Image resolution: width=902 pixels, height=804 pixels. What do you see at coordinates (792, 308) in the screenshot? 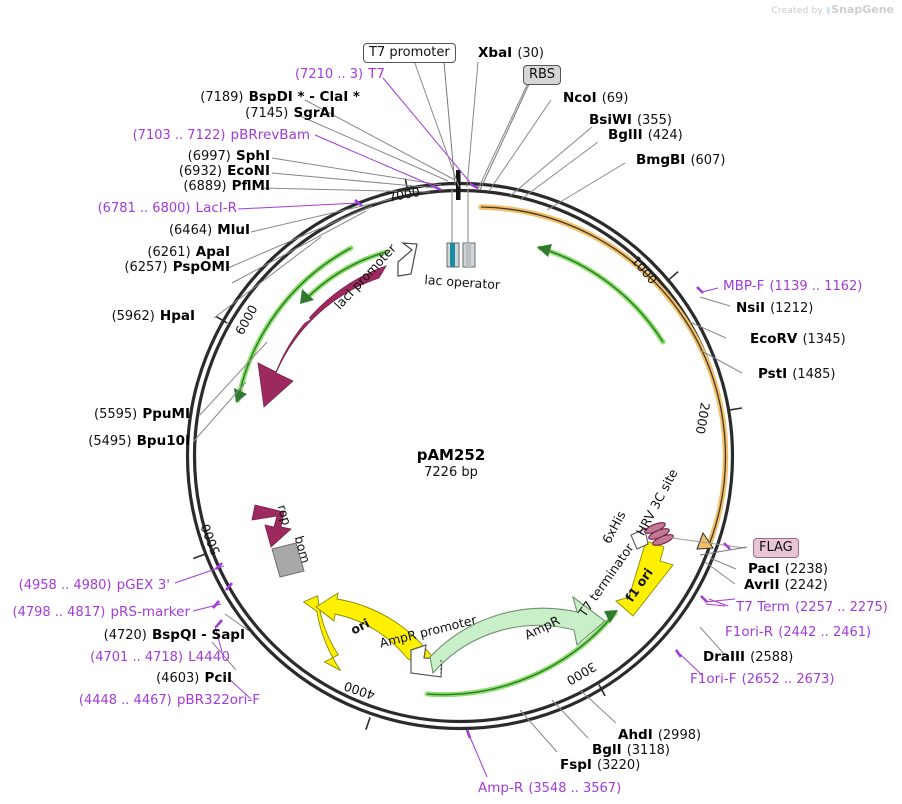
I see `nsii-pos: (1212)` at bounding box center [792, 308].